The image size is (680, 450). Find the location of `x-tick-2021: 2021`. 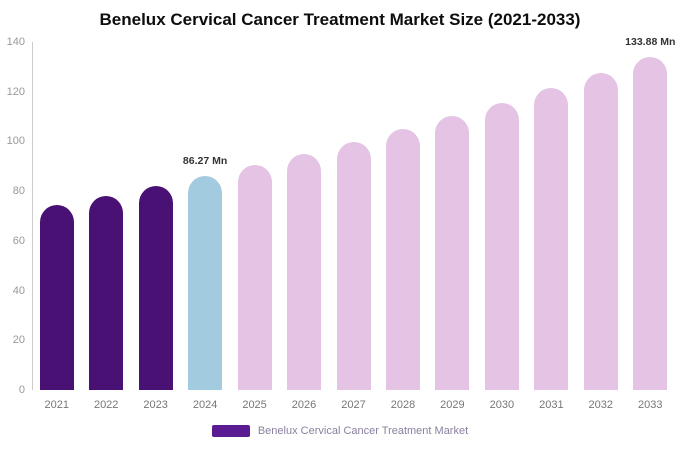

x-tick-2021: 2021 is located at coordinates (56, 405).